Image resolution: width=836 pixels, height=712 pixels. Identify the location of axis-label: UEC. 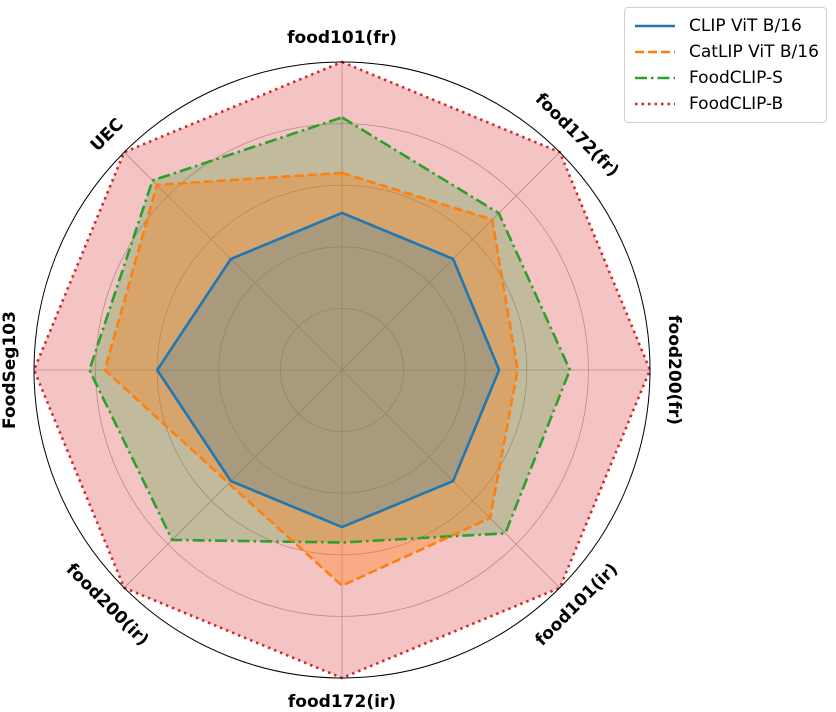
(107, 135).